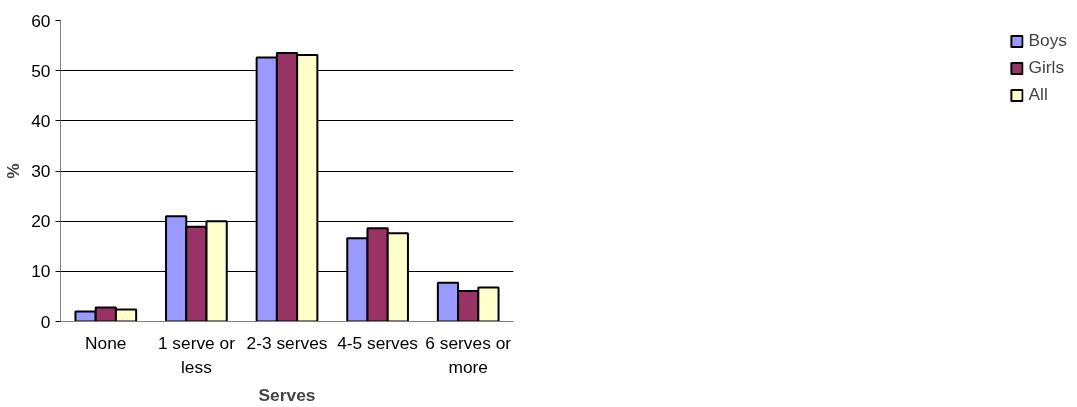 The image size is (1077, 407). What do you see at coordinates (41, 120) in the screenshot?
I see `y-tick-label: 40` at bounding box center [41, 120].